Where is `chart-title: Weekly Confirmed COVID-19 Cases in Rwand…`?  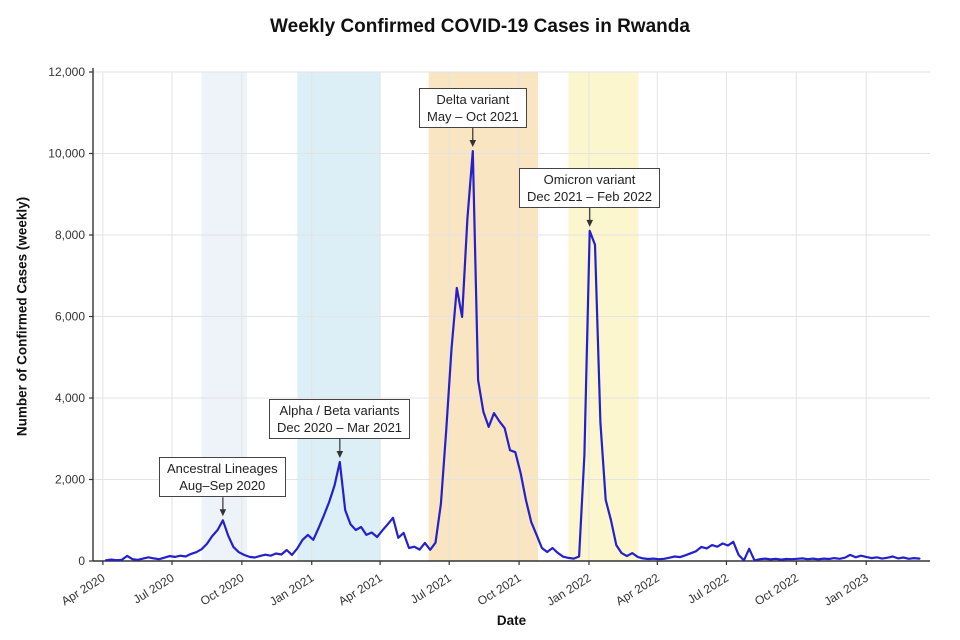
chart-title: Weekly Confirmed COVID-19 Cases in Rwand… is located at coordinates (480, 26).